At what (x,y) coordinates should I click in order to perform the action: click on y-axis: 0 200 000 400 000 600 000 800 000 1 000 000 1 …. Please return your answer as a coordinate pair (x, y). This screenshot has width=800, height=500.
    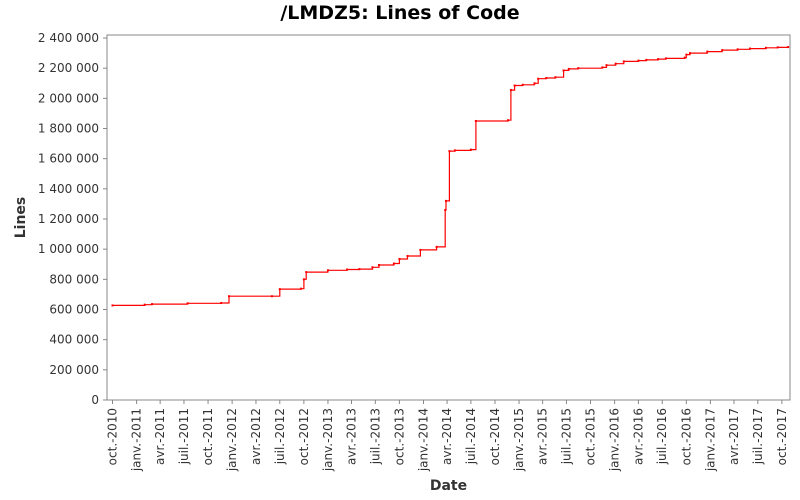
    Looking at the image, I should click on (72, 219).